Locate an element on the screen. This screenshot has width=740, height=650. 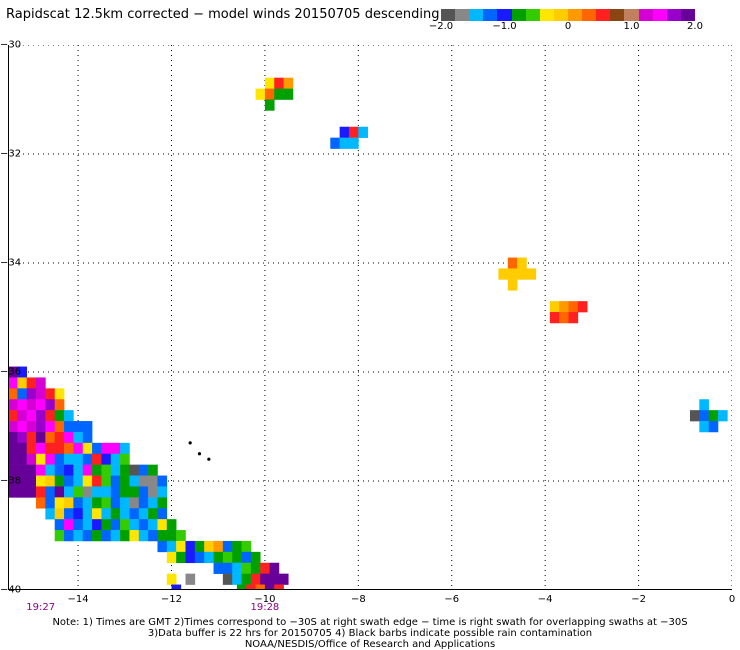
longitude-tick-label: −4 is located at coordinates (545, 599).